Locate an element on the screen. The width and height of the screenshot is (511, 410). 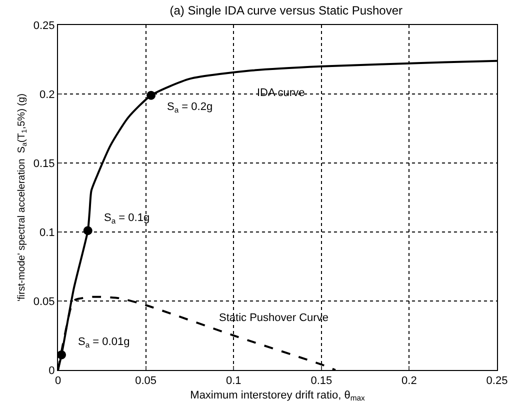
y-tick-label: 0.15 is located at coordinates (44, 164).